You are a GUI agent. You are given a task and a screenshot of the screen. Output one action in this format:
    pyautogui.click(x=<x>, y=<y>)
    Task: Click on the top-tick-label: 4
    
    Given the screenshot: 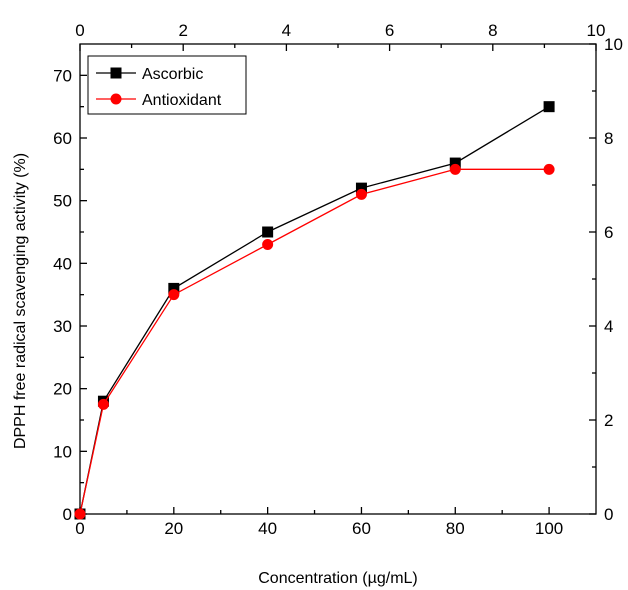 What is the action you would take?
    pyautogui.click(x=286, y=30)
    